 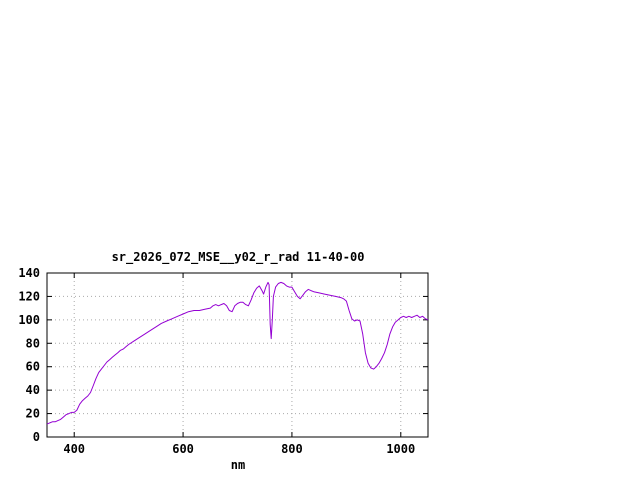 What do you see at coordinates (183, 449) in the screenshot?
I see `x-tick-label: 600` at bounding box center [183, 449].